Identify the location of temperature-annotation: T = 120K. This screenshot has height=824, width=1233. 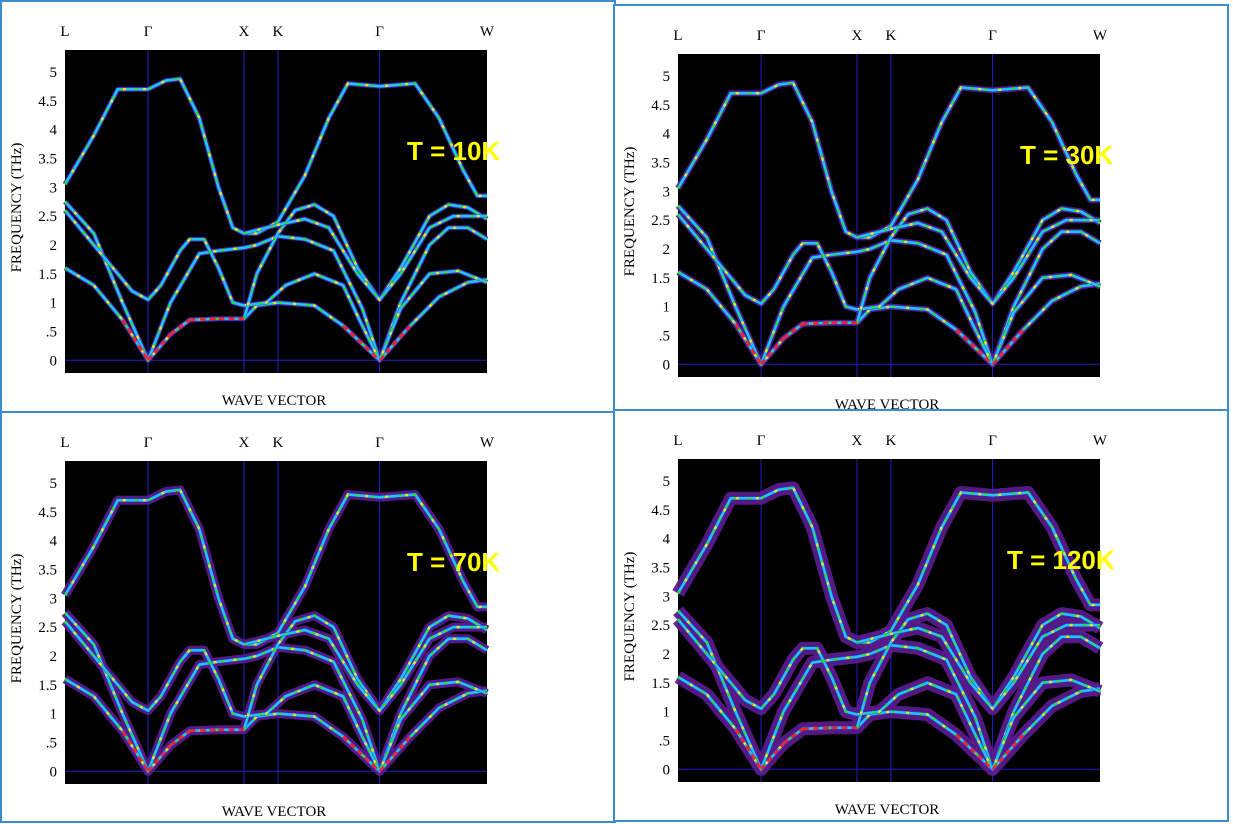
(1061, 560).